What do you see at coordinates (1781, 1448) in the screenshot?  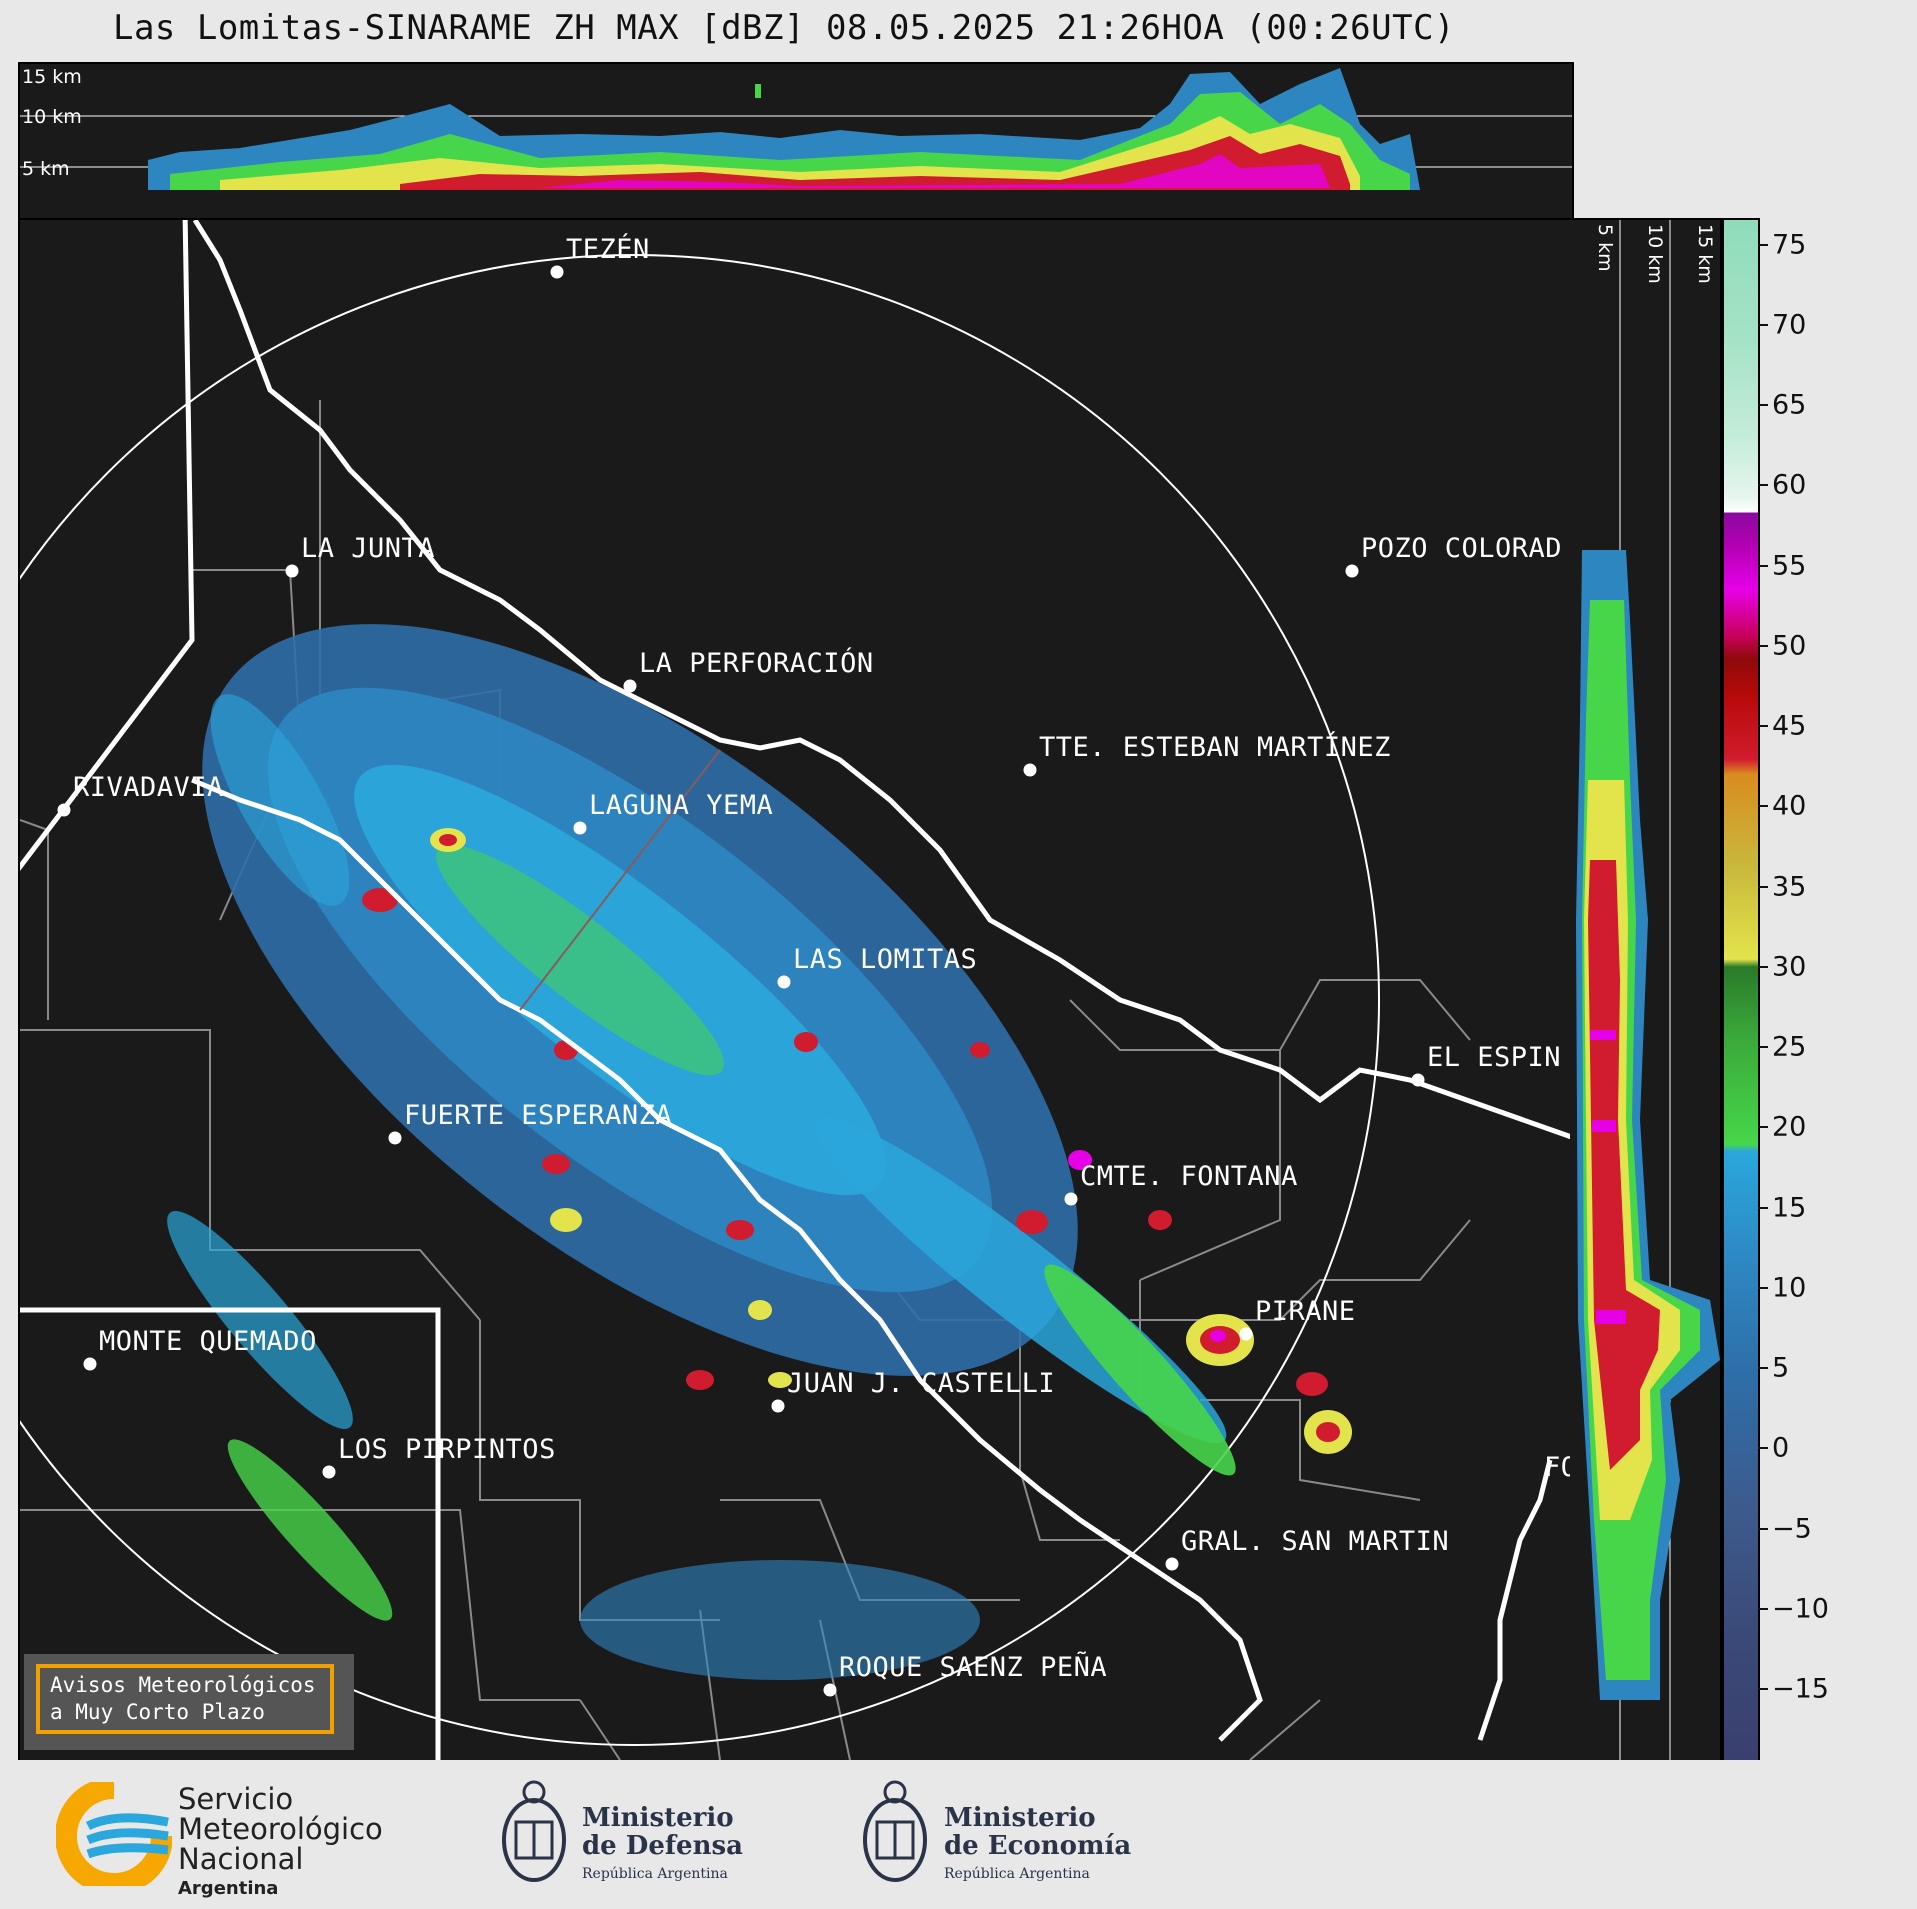 I see `cb-label-0: 0` at bounding box center [1781, 1448].